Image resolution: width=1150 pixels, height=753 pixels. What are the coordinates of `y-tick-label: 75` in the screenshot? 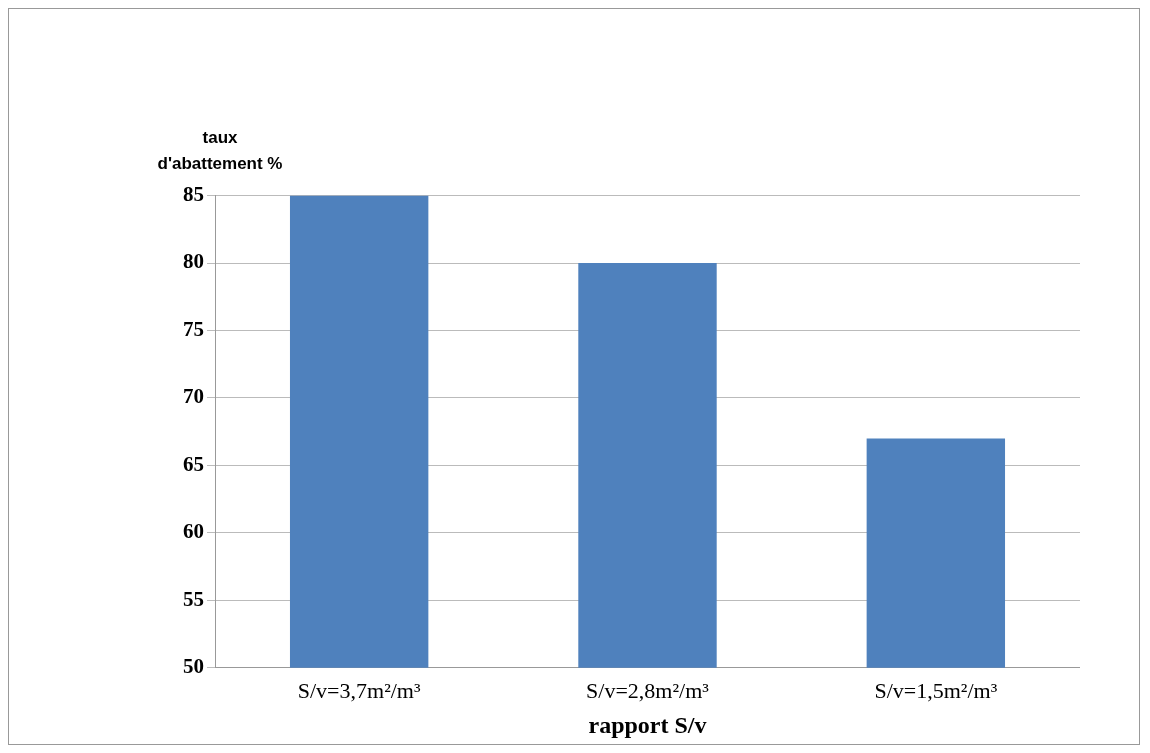 It's located at (193, 328).